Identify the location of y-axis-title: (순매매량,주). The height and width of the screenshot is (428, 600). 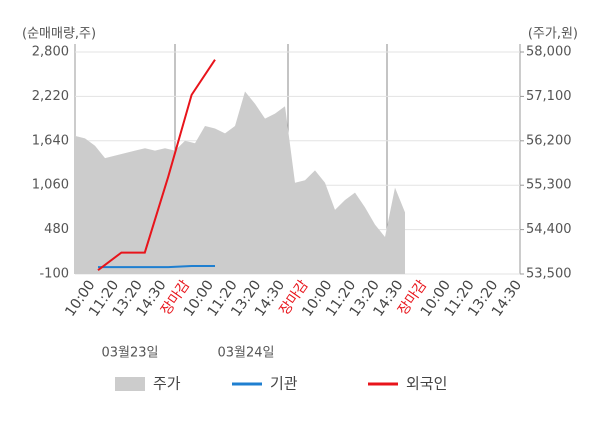
(59, 34).